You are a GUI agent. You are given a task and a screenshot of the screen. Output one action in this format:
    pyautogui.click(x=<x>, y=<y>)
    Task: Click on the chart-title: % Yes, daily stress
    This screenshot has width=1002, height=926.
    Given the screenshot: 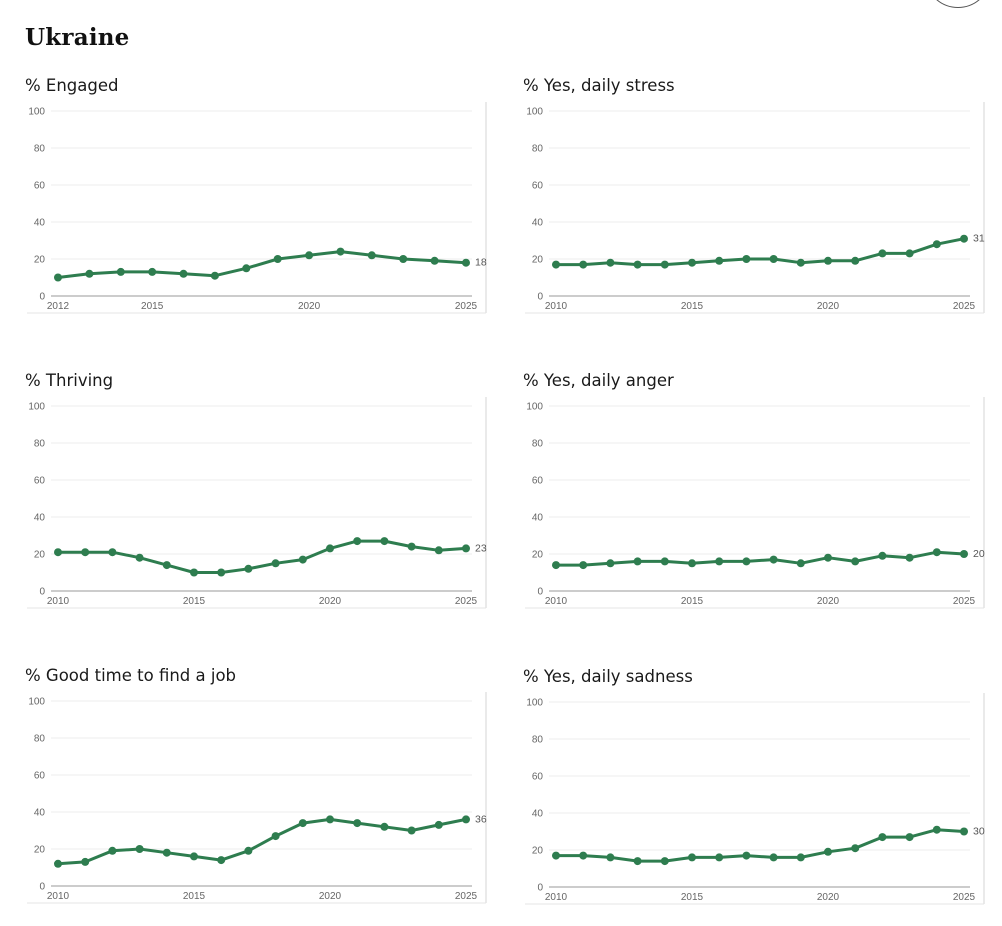 What is the action you would take?
    pyautogui.click(x=599, y=85)
    